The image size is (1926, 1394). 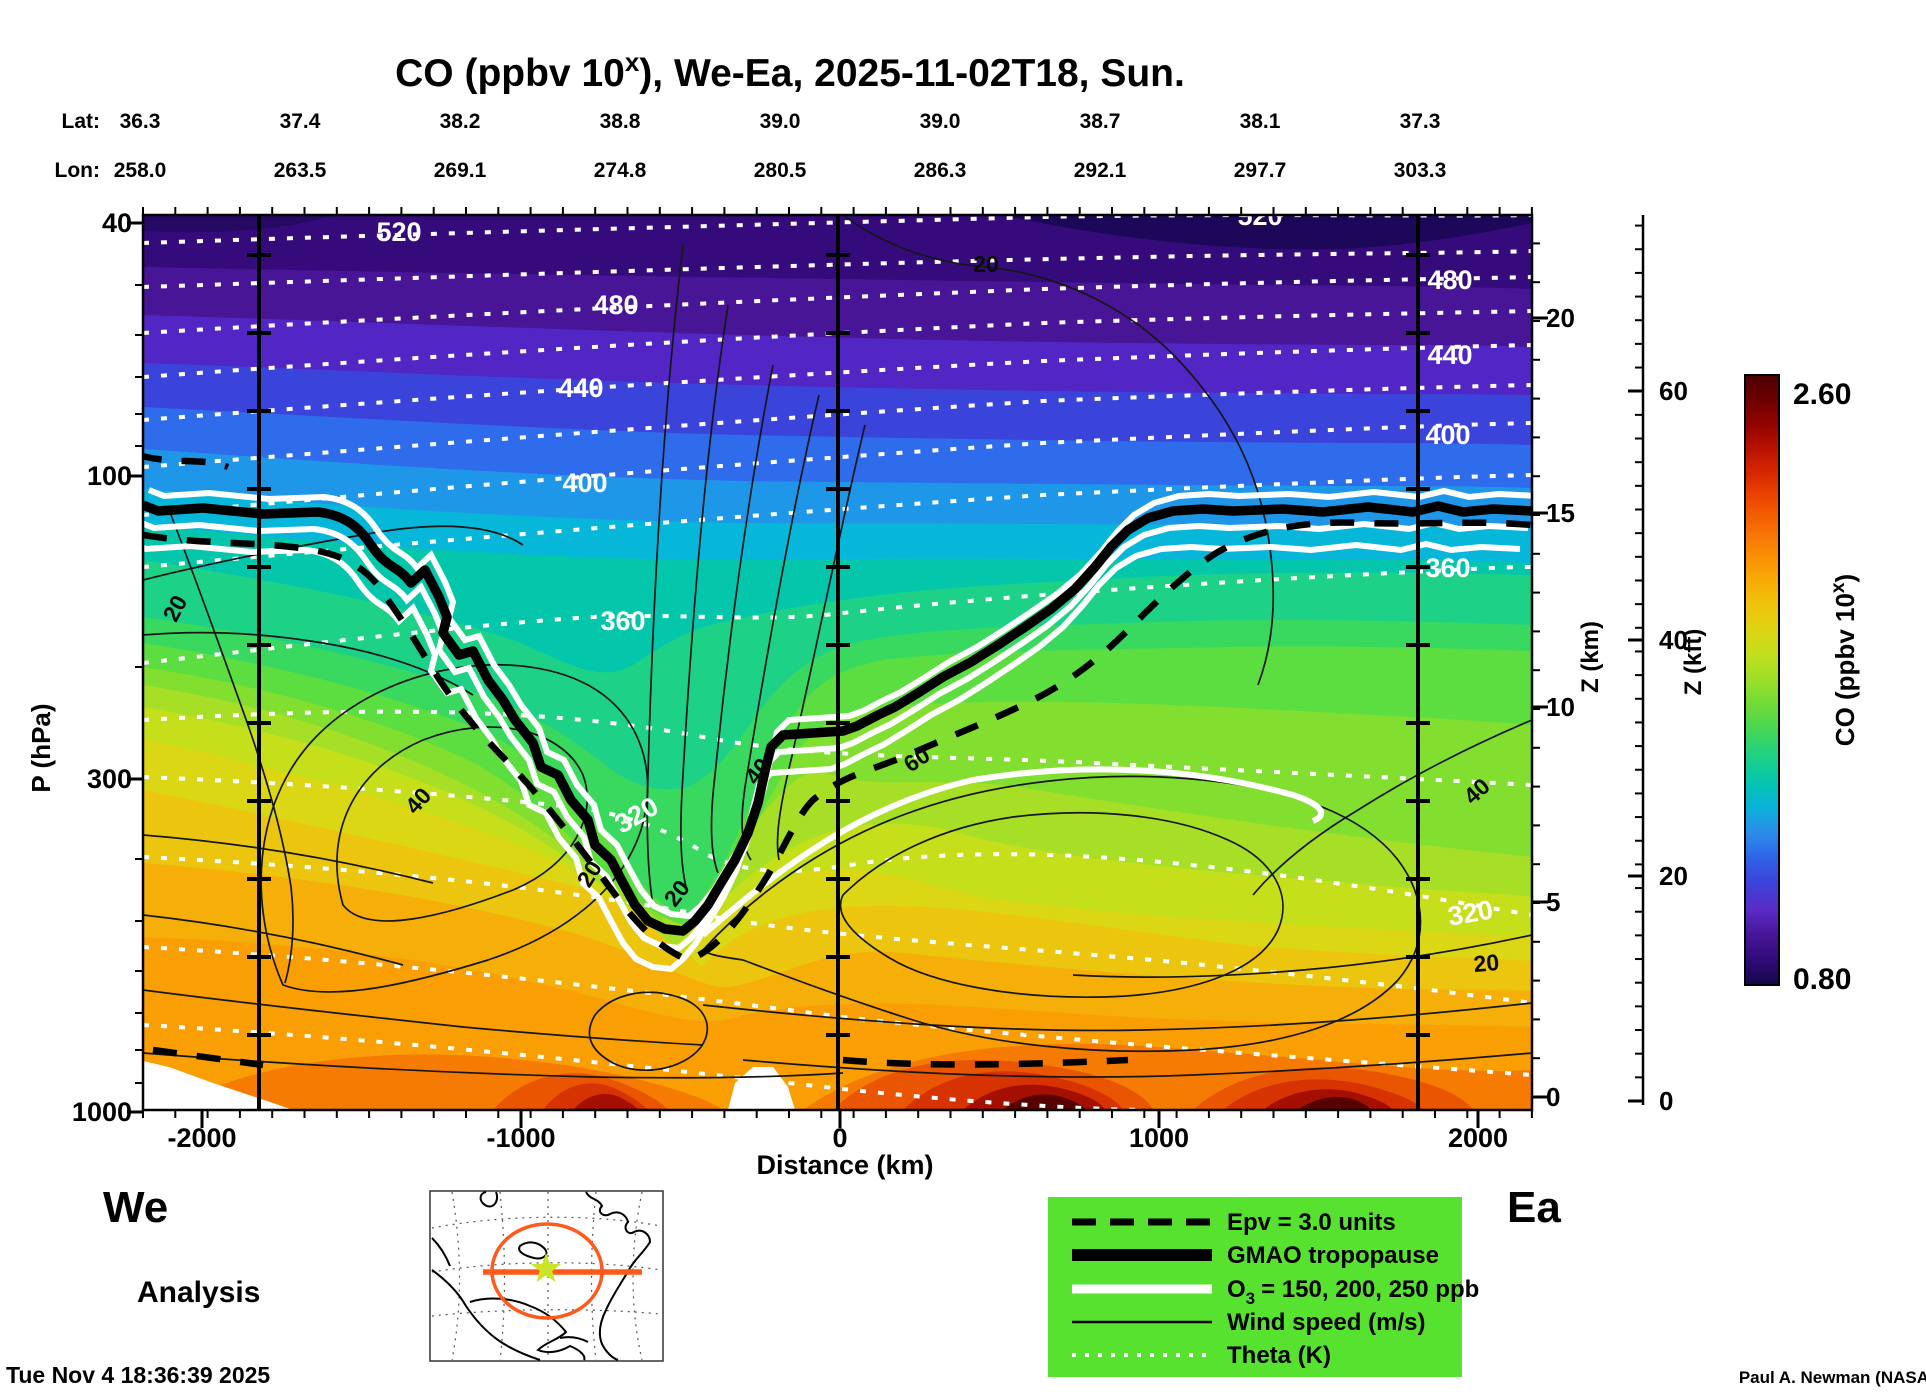 What do you see at coordinates (1693, 662) in the screenshot?
I see `kft-axis-title: Z (kft)` at bounding box center [1693, 662].